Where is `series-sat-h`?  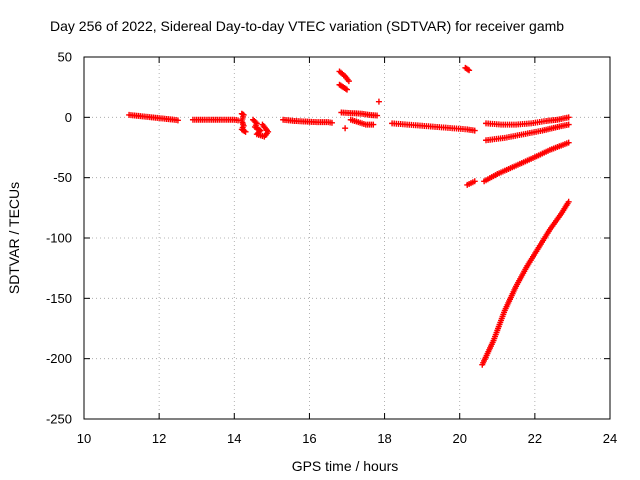
series-sat-h is located at coordinates (359, 114).